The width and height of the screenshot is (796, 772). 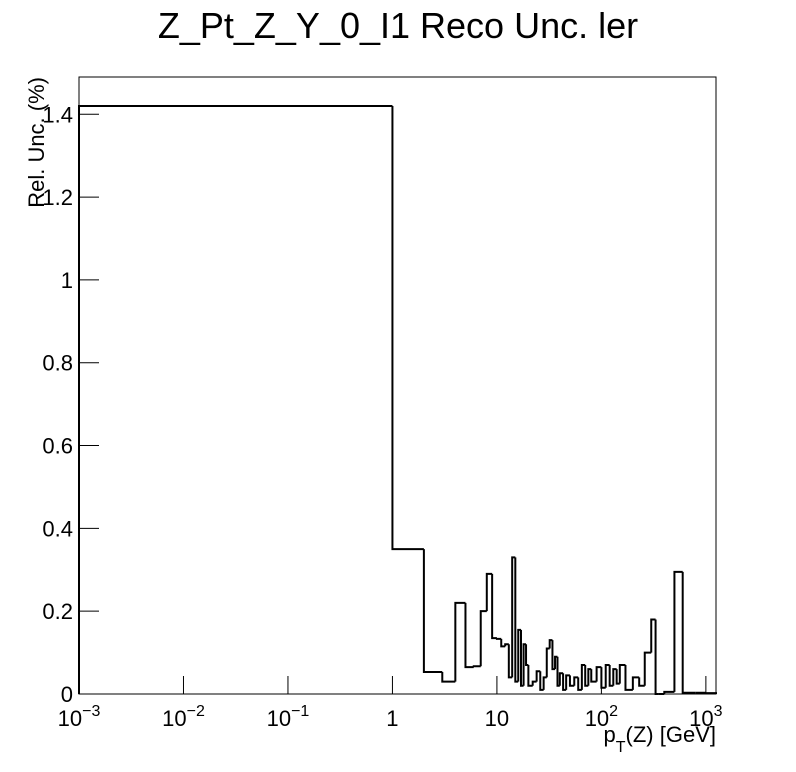 What do you see at coordinates (57, 611) in the screenshot?
I see `y-tick-label: 0.2` at bounding box center [57, 611].